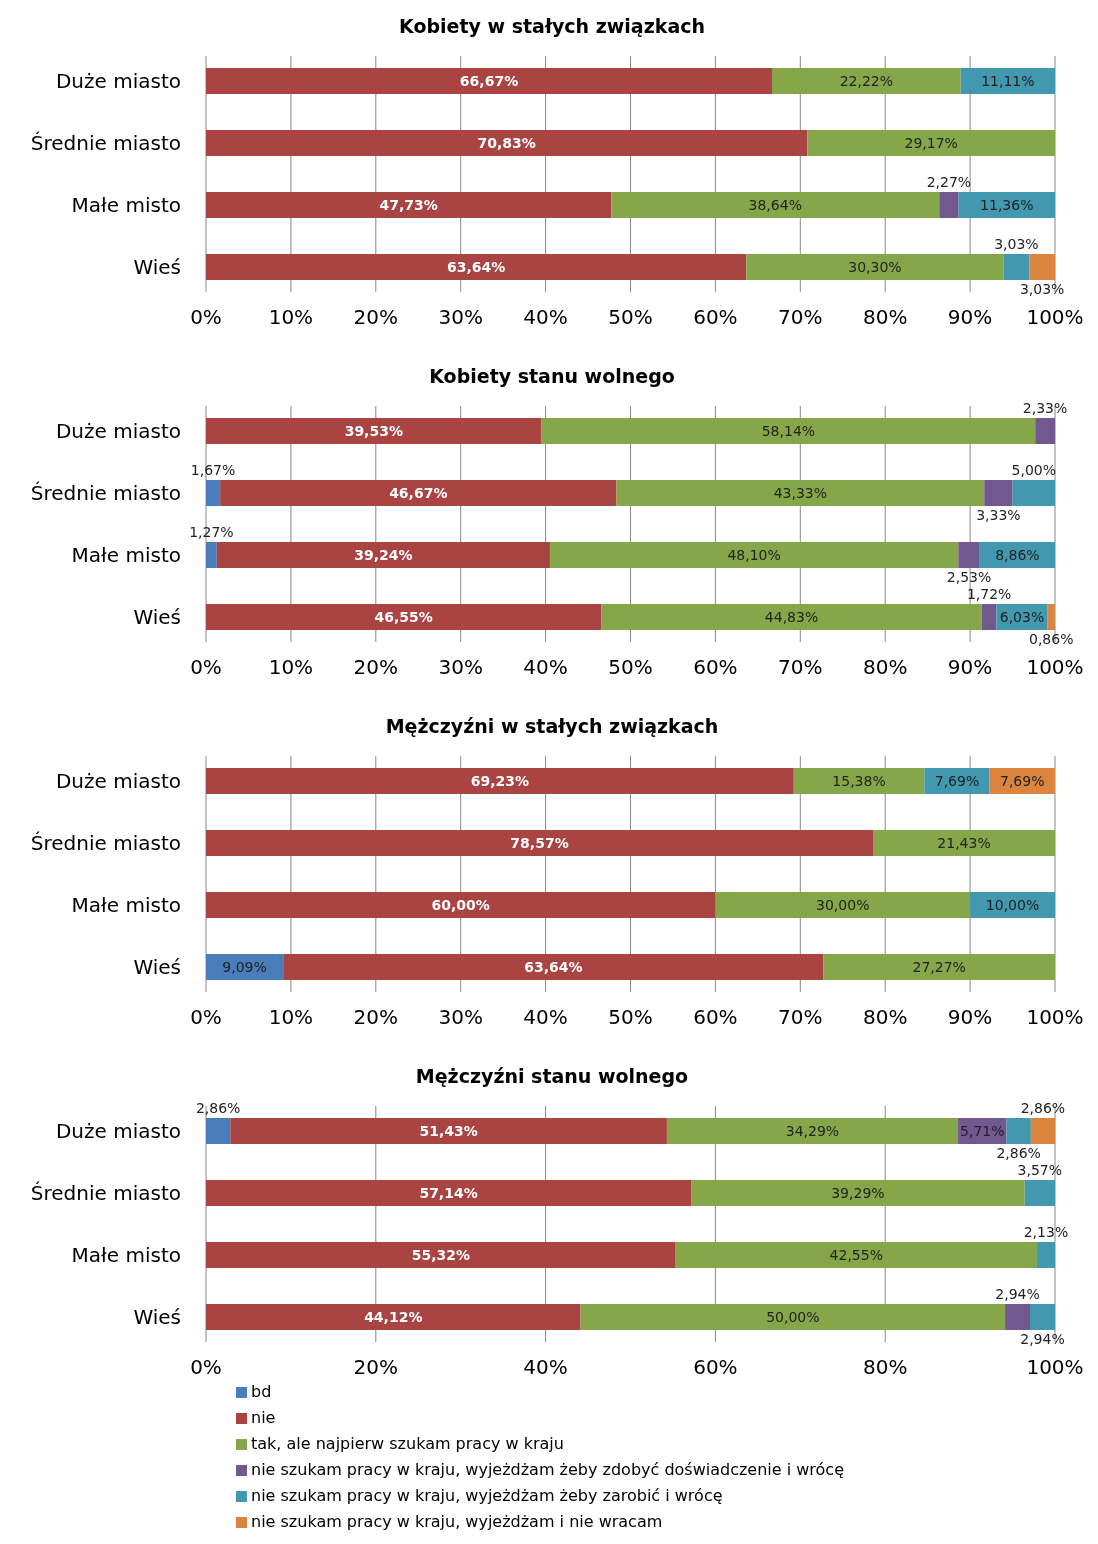  I want to click on data-label: 2,13%, so click(1046, 1232).